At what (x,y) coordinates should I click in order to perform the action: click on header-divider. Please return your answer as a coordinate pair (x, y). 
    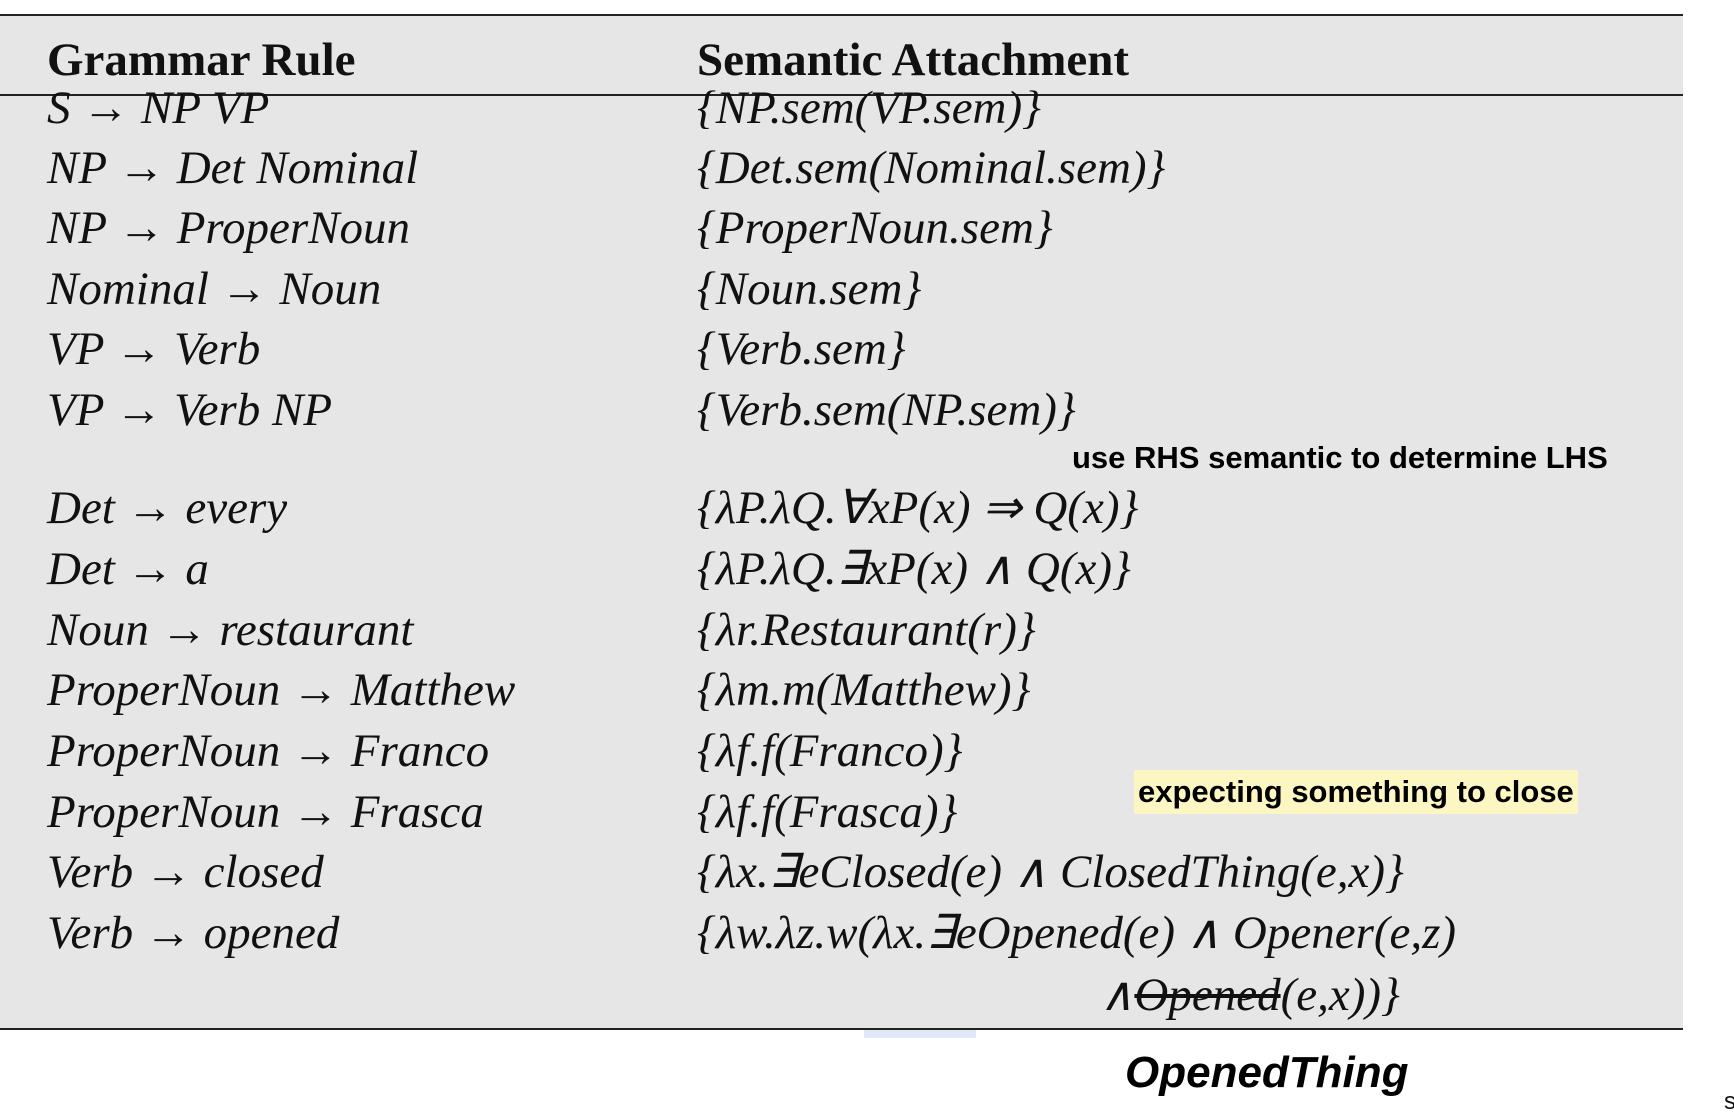
    Looking at the image, I should click on (841, 95).